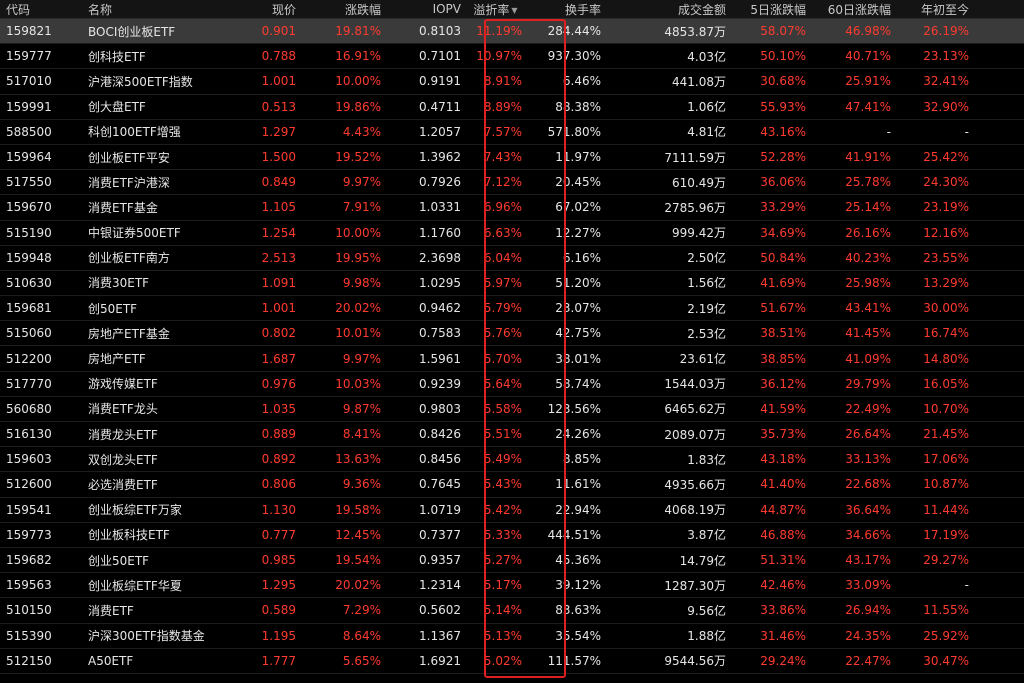  What do you see at coordinates (440, 81) in the screenshot?
I see `cell-iopv: 0.9191` at bounding box center [440, 81].